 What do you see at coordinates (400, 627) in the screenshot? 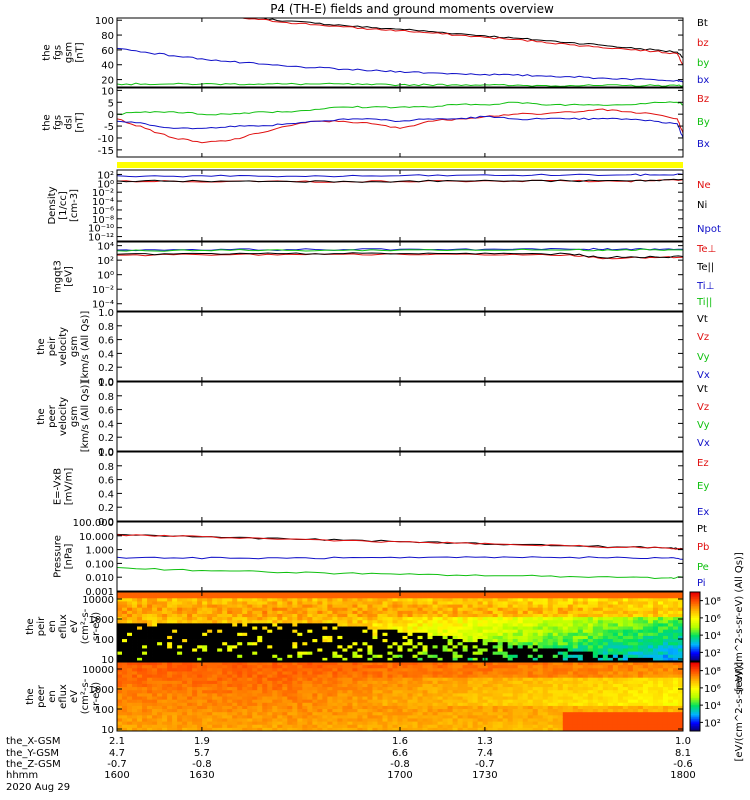
I see `spectrogram-peir-en-eflux` at bounding box center [400, 627].